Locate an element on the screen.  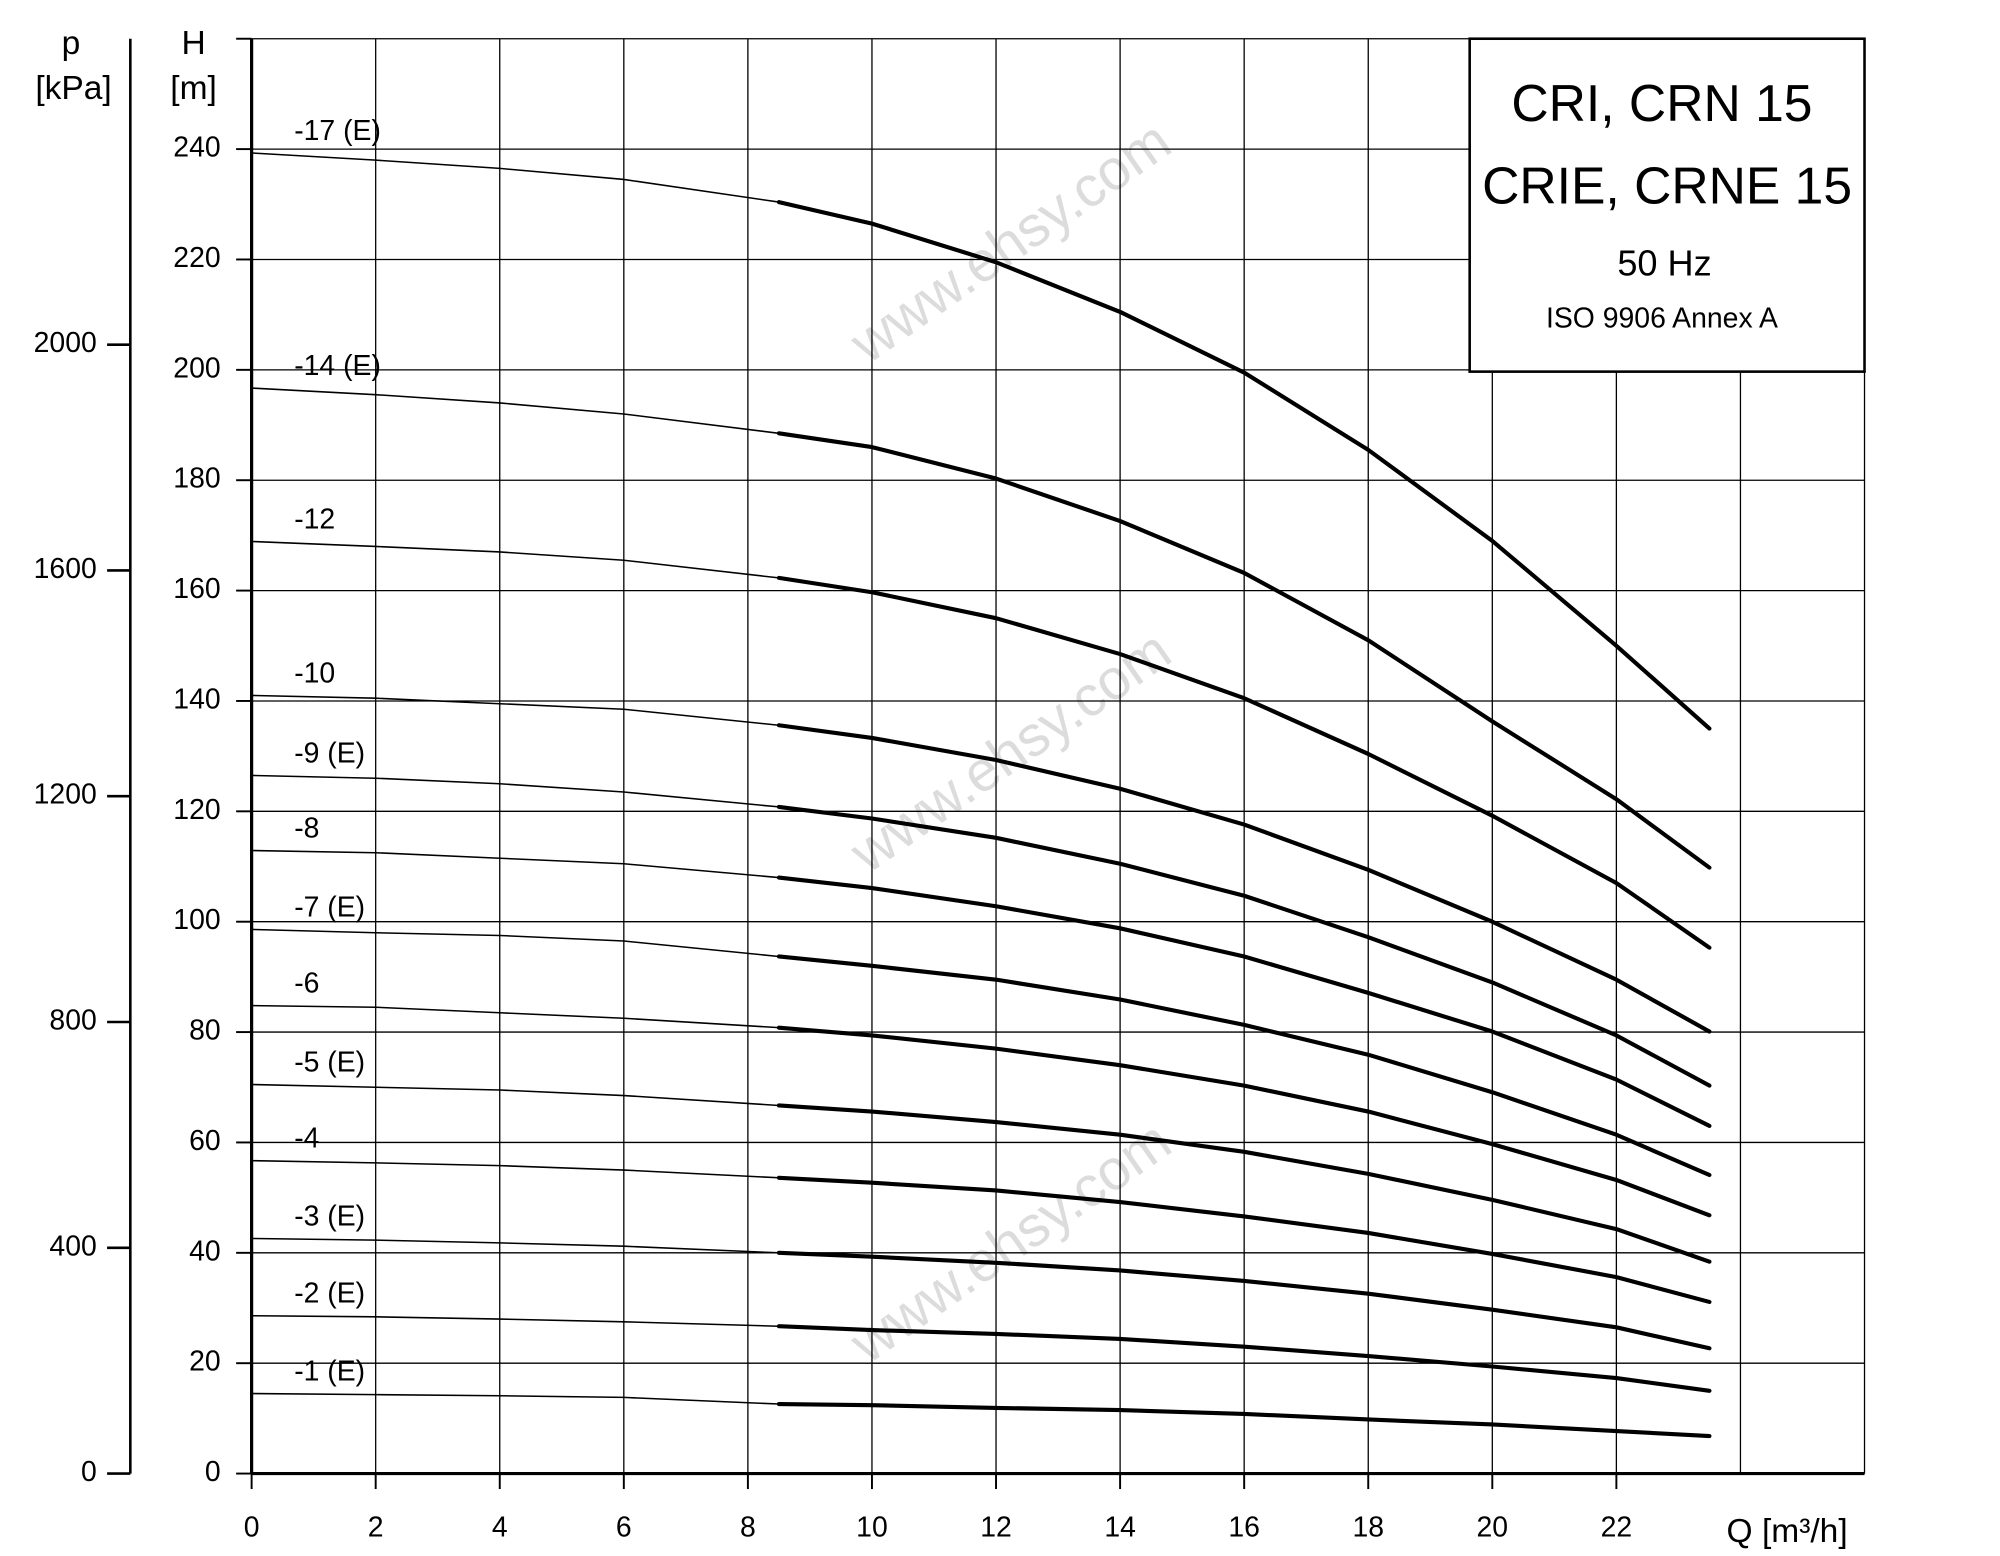
x-tick-label: 4 is located at coordinates (500, 1528).